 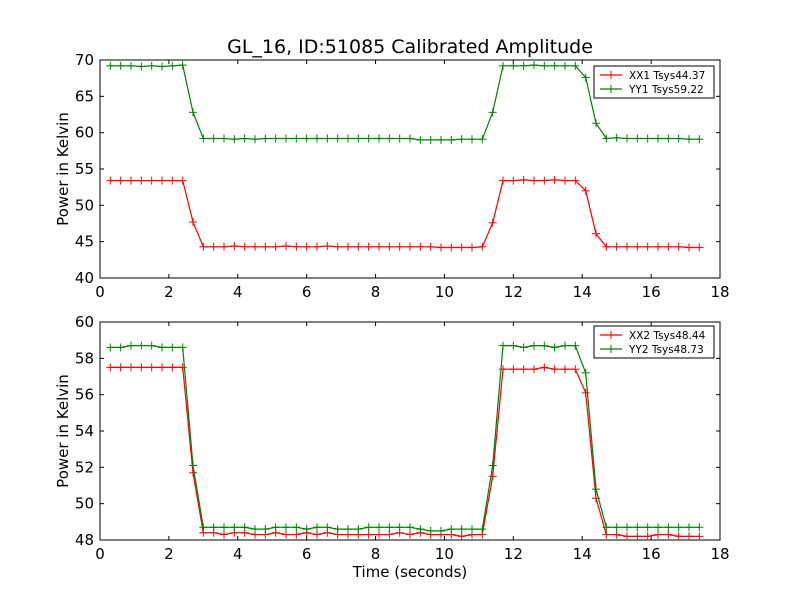 I want to click on y-tick-label: 70, so click(x=84, y=60).